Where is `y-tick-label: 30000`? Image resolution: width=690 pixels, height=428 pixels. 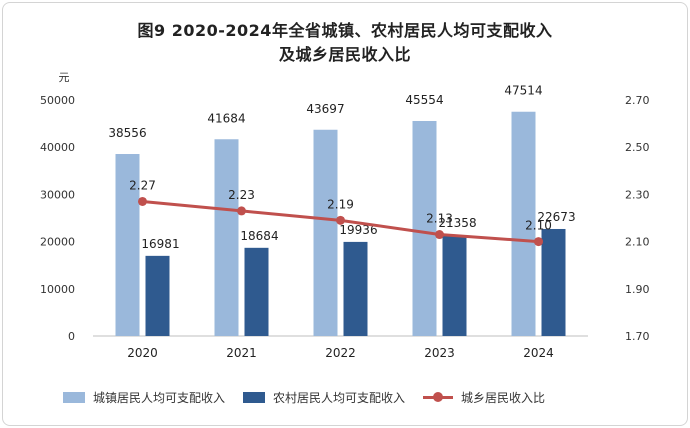 y-tick-label: 30000 is located at coordinates (57, 194).